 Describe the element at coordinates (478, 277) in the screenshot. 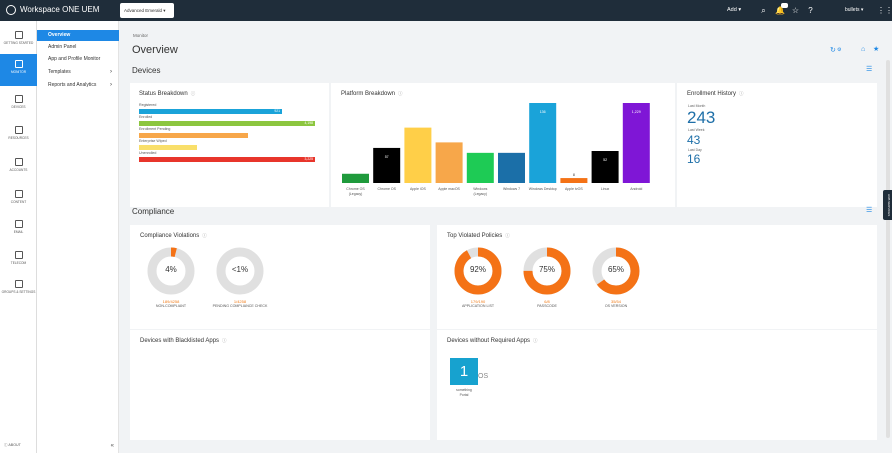

I see `compliance-donut: 92% 179/190 APPLICATION LIST` at that location.